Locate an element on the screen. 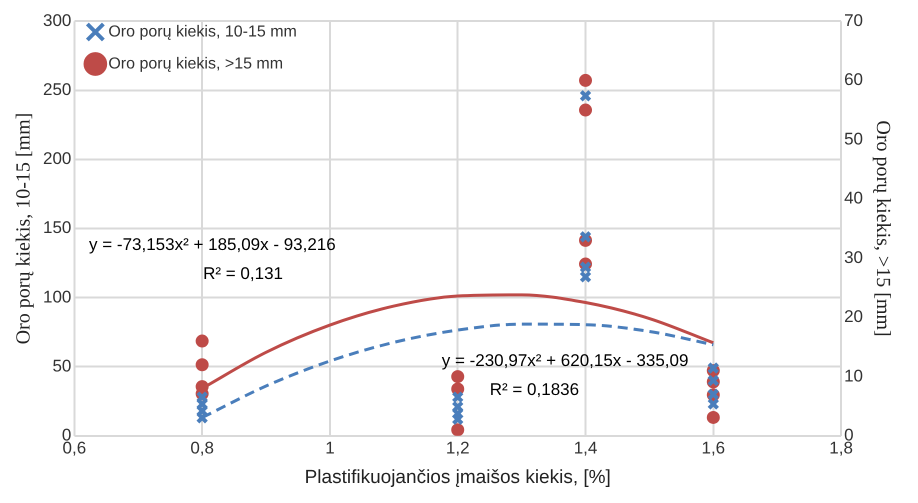  x-tick-label: 1 is located at coordinates (330, 448).